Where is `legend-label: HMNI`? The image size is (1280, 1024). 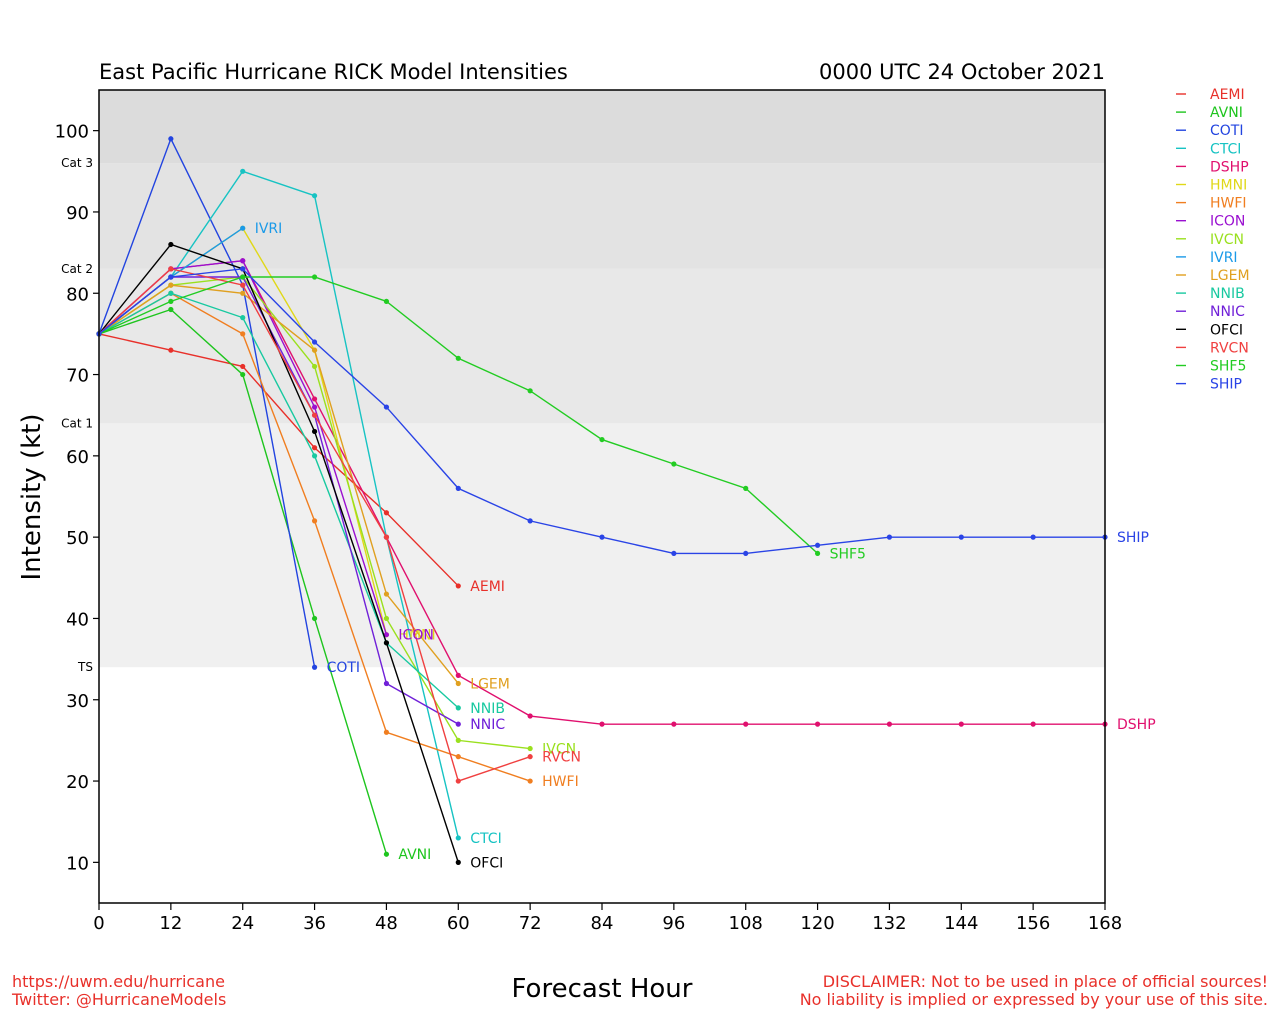
legend-label: HMNI is located at coordinates (1228, 186).